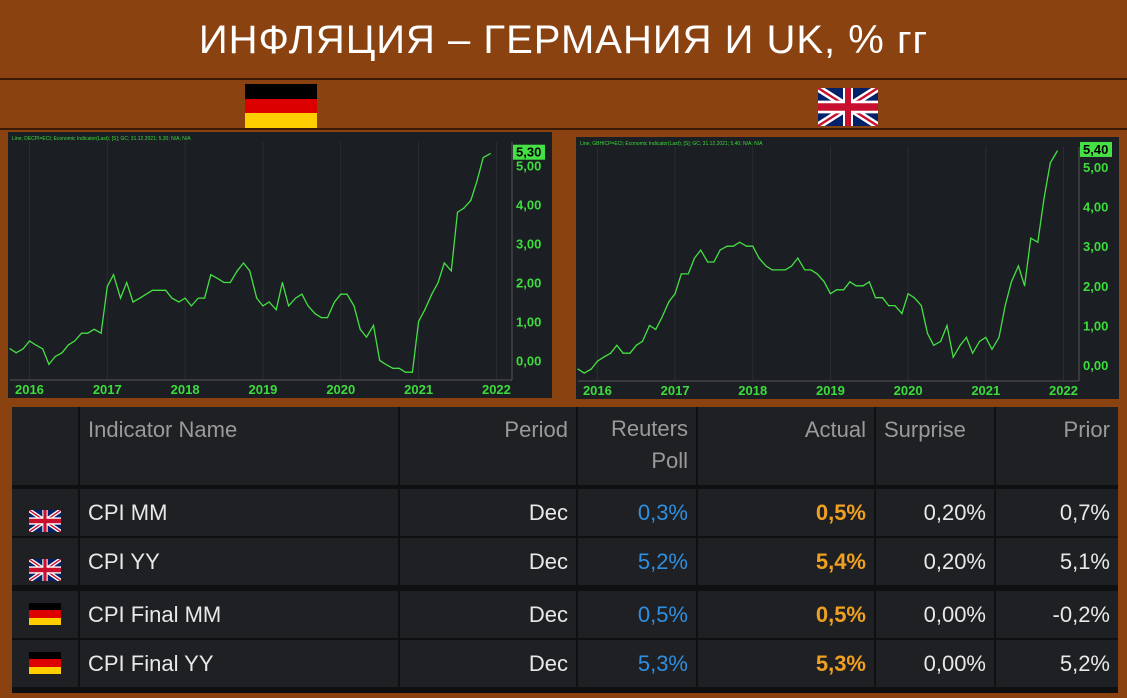  I want to click on x-tick-label: 2020, so click(908, 390).